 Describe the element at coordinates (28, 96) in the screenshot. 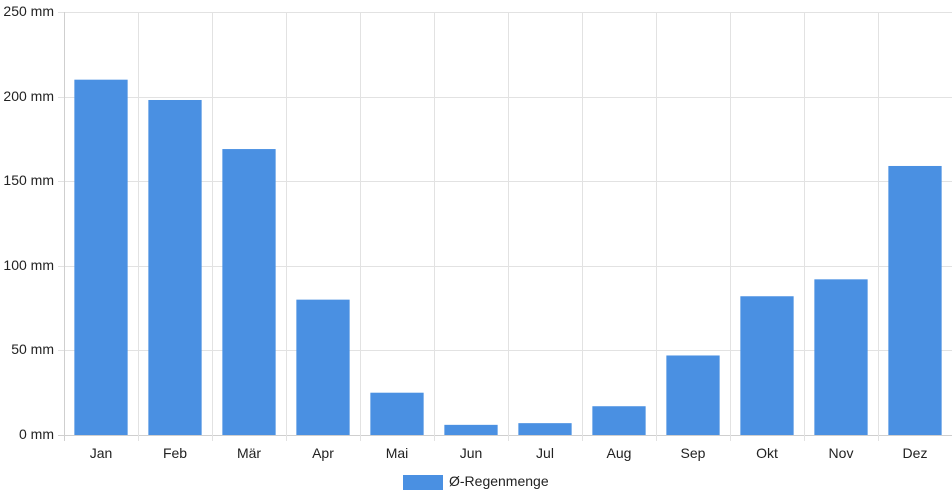

I see `y-tick-label: 200 mm` at that location.